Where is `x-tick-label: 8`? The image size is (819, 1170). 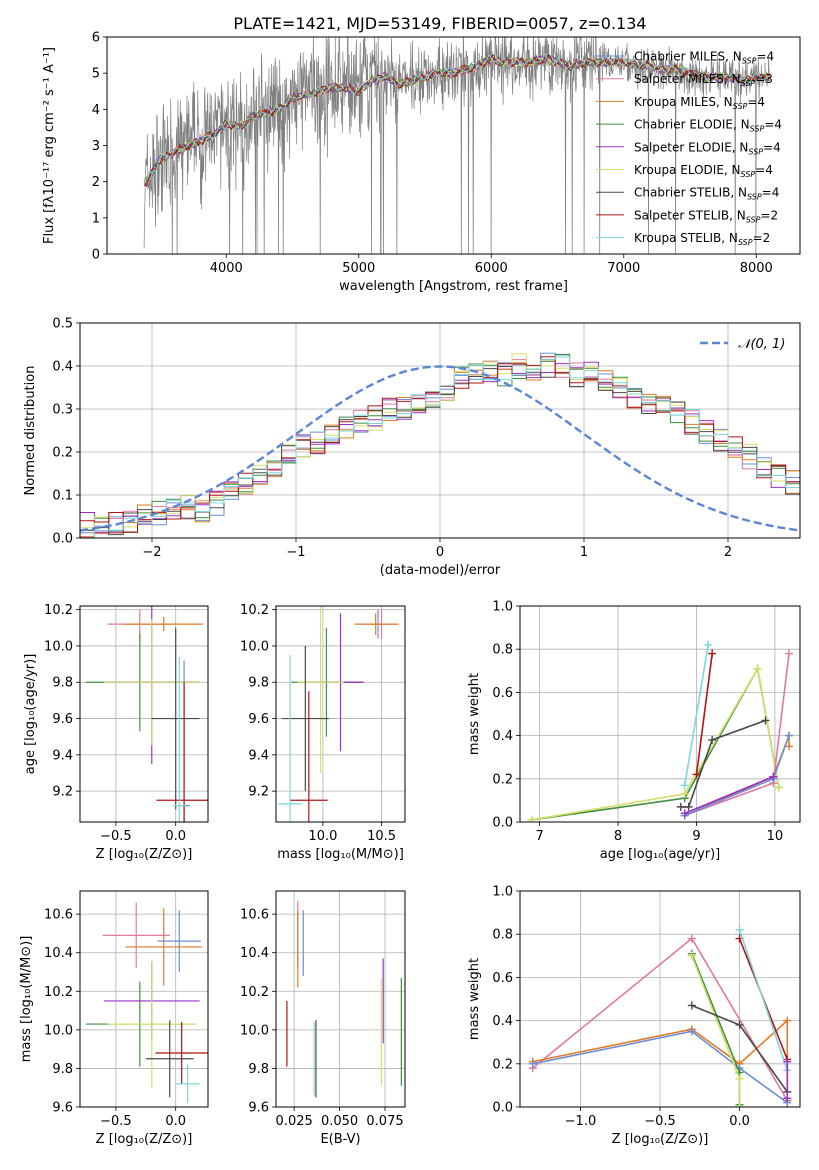
x-tick-label: 8 is located at coordinates (618, 836).